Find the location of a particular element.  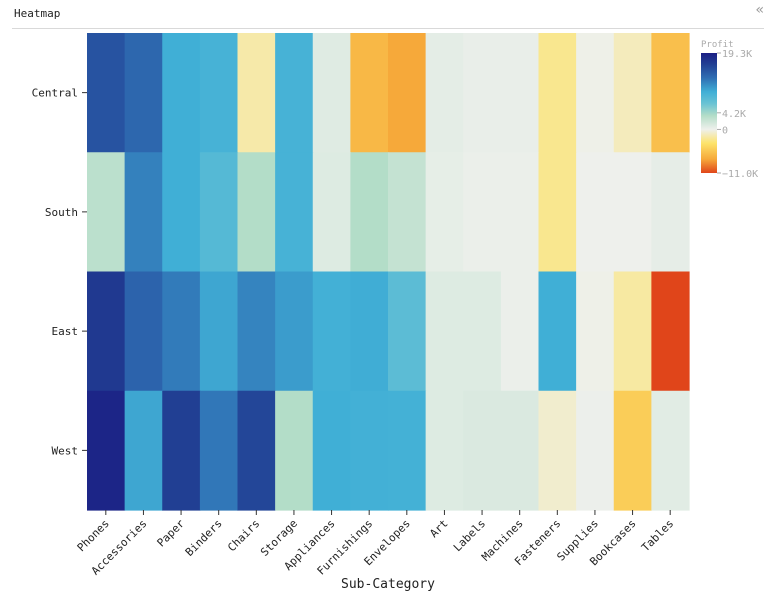

x-tick-label: Tables is located at coordinates (657, 535).